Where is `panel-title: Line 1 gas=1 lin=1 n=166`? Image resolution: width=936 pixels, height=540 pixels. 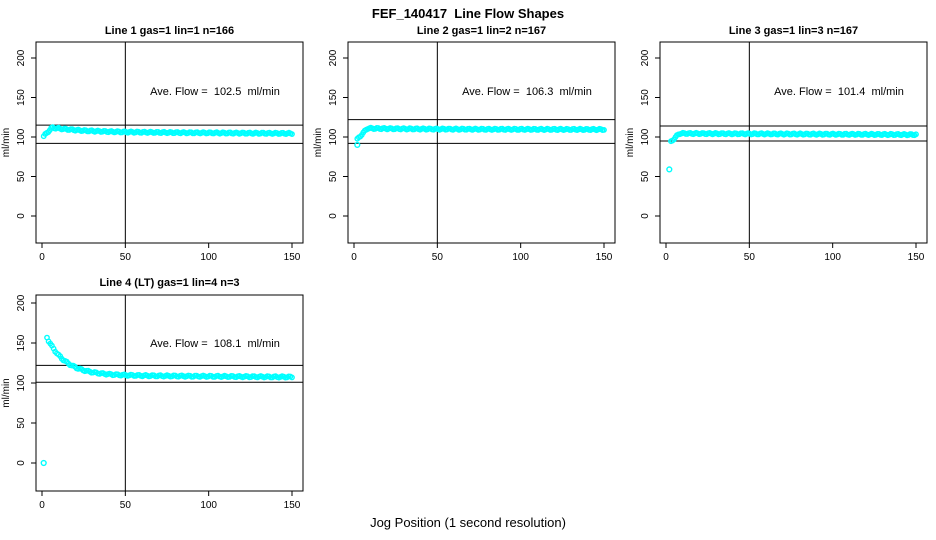 panel-title: Line 1 gas=1 lin=1 n=166 is located at coordinates (169, 31).